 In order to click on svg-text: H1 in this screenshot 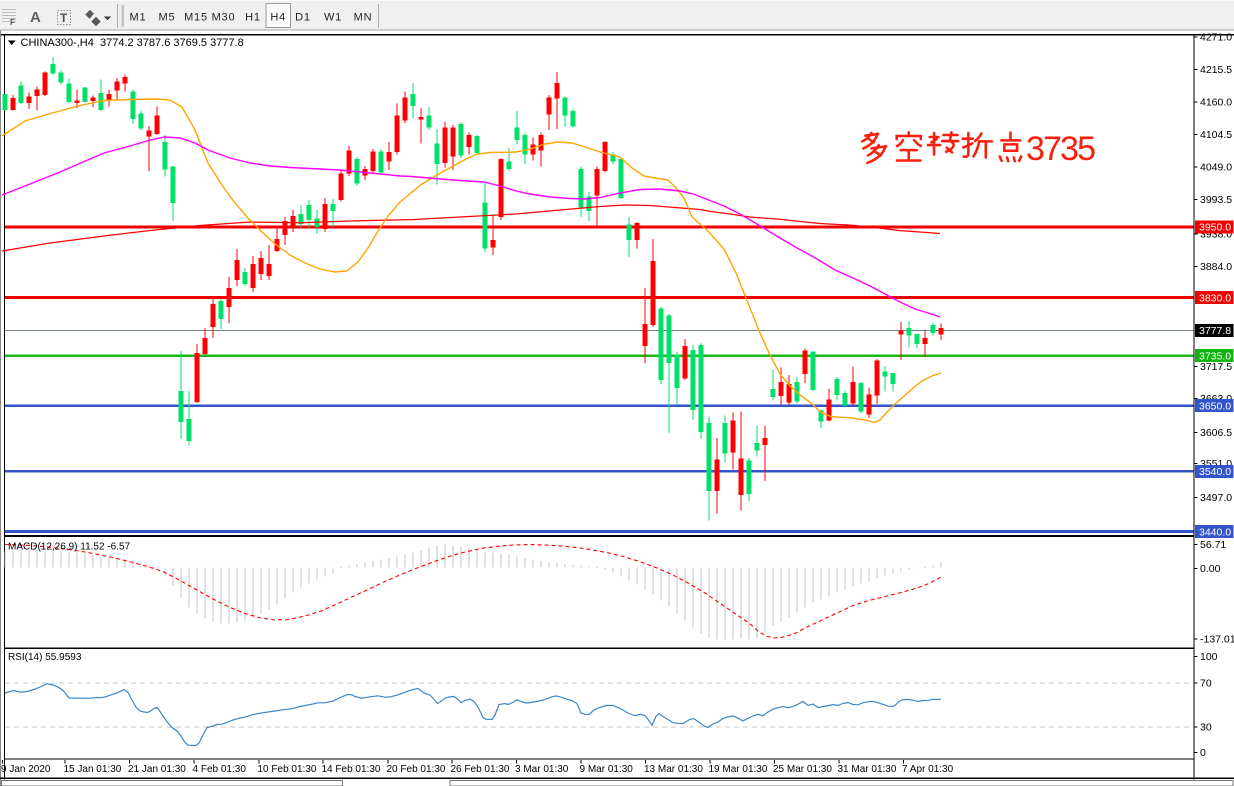, I will do `click(253, 18)`.